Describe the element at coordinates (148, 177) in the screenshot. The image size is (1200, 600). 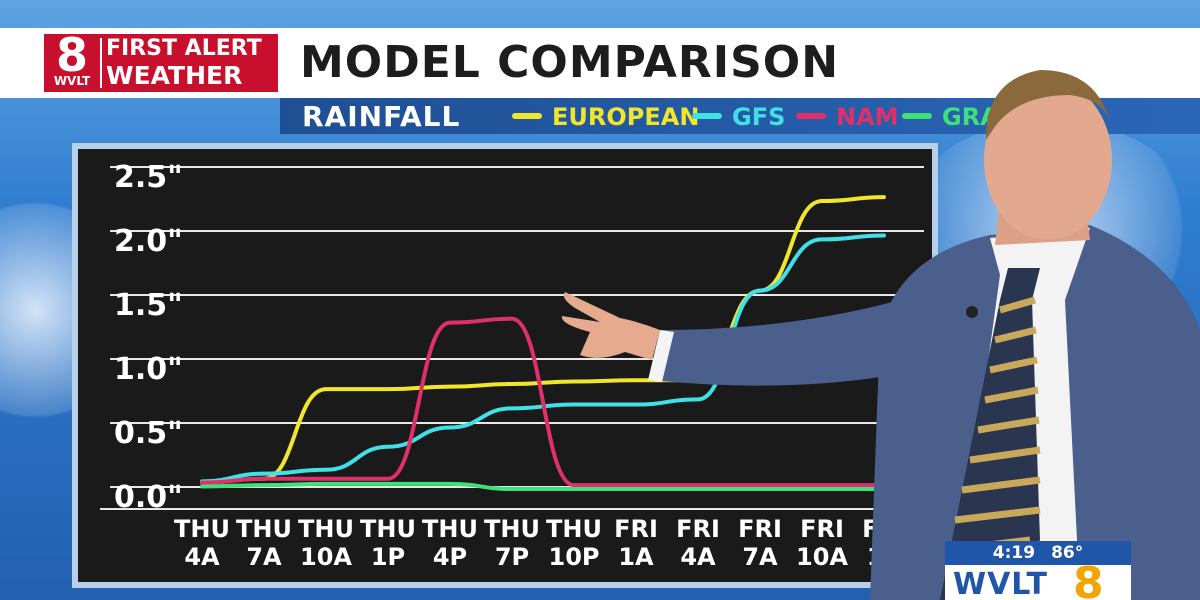
I see `y-tick-label: 2.5"` at that location.